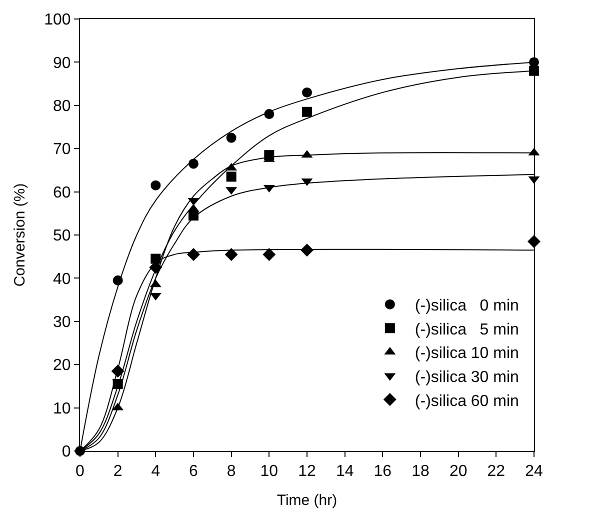 Image resolution: width=609 pixels, height=518 pixels. Describe the element at coordinates (231, 471) in the screenshot. I see `x-tick-label: 8` at that location.